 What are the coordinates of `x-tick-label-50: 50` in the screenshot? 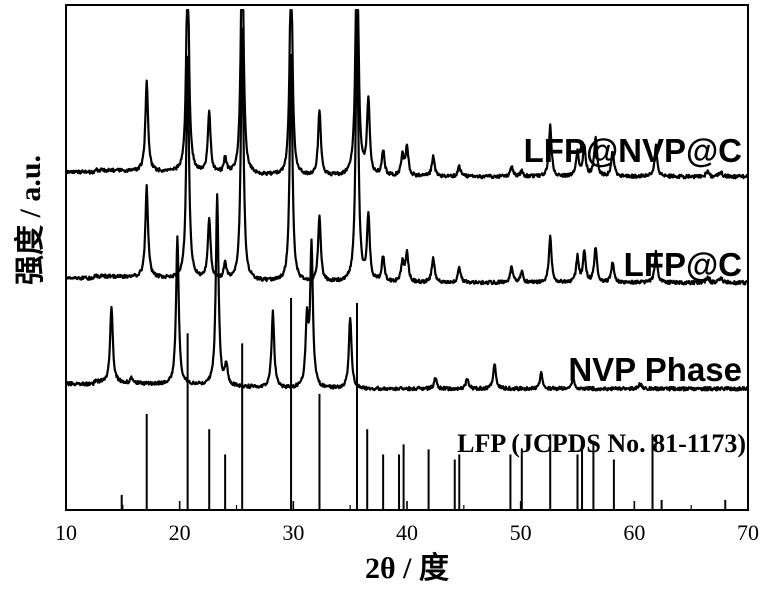 It's located at (521, 532).